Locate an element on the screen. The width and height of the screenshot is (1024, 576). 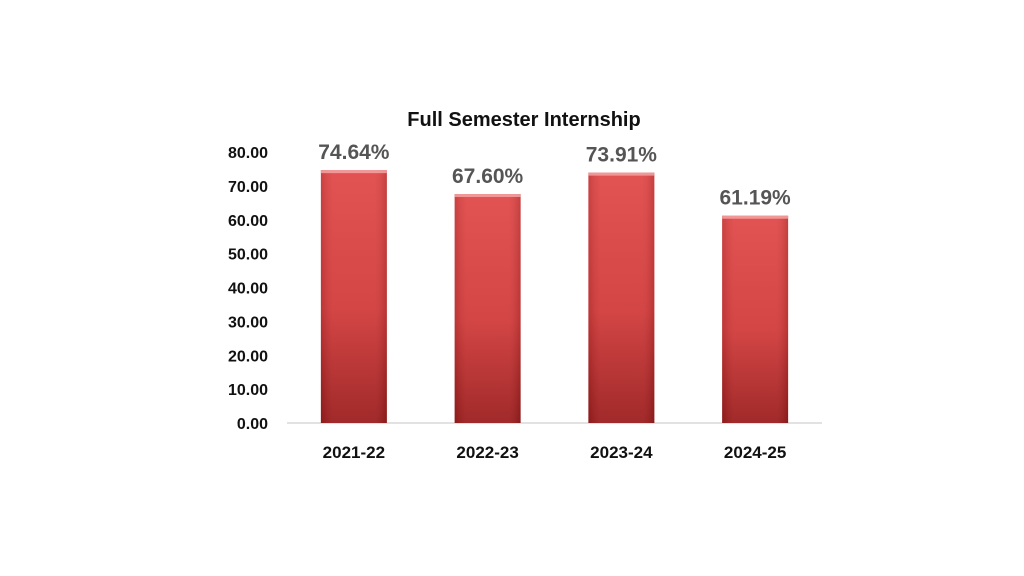
y-tick-label: 60.00 is located at coordinates (248, 221).